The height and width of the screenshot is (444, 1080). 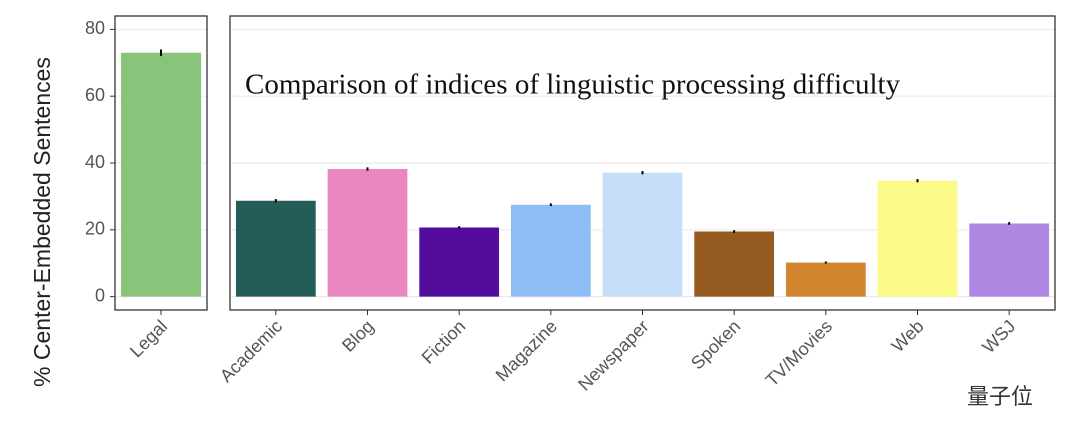 What do you see at coordinates (95, 28) in the screenshot?
I see `y-tick-label: 80` at bounding box center [95, 28].